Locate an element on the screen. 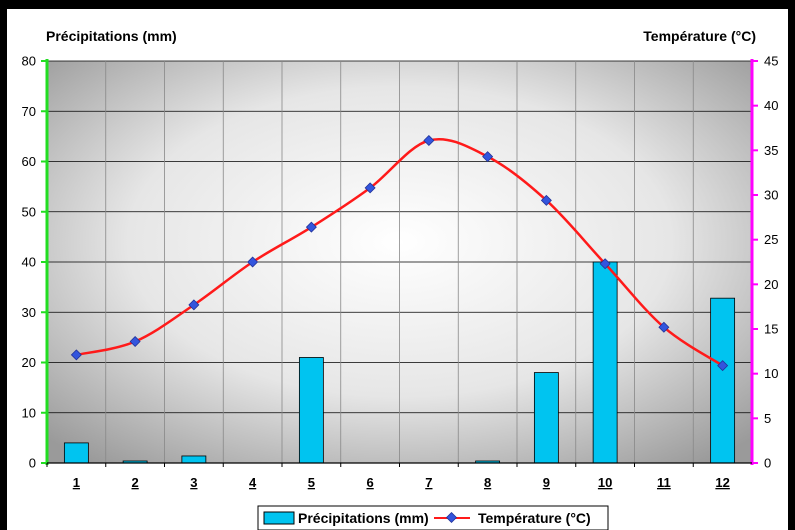 This screenshot has height=530, width=795. left-axis-ticks: 0 10 20 30 40 50 60 70 80 is located at coordinates (34, 262).